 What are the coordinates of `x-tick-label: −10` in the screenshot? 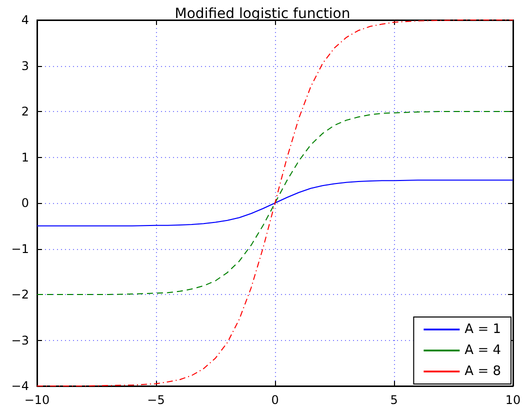 It's located at (37, 400).